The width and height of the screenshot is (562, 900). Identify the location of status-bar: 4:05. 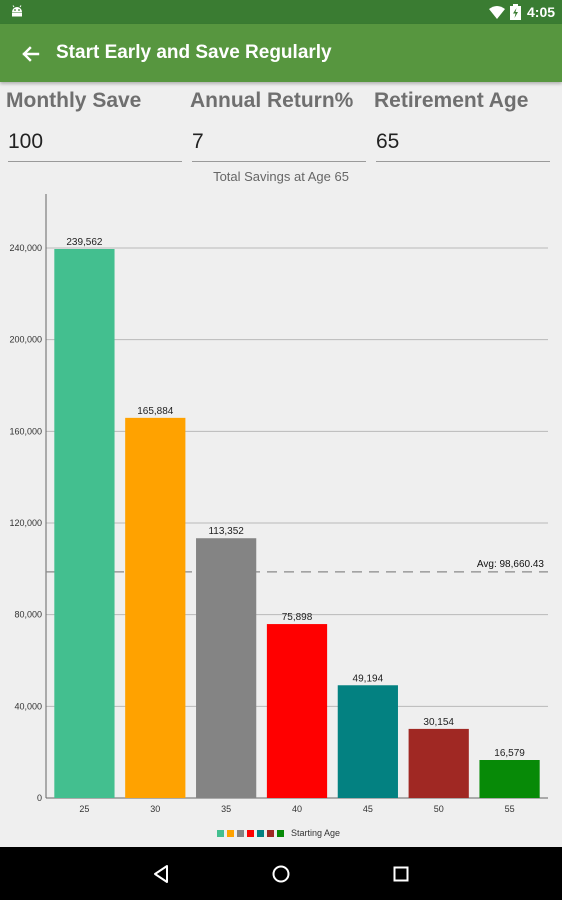
(281, 12).